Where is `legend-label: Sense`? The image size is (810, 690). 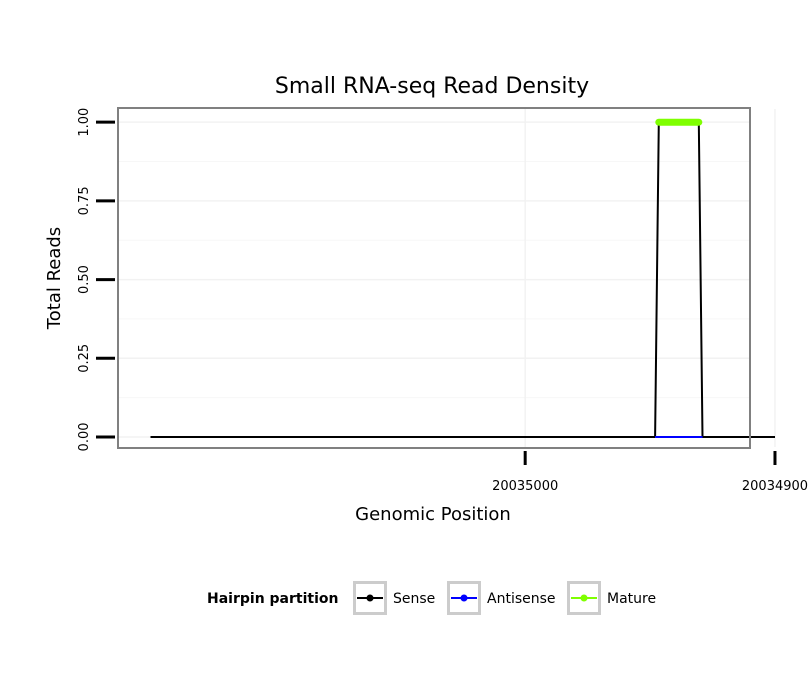 legend-label: Sense is located at coordinates (414, 599).